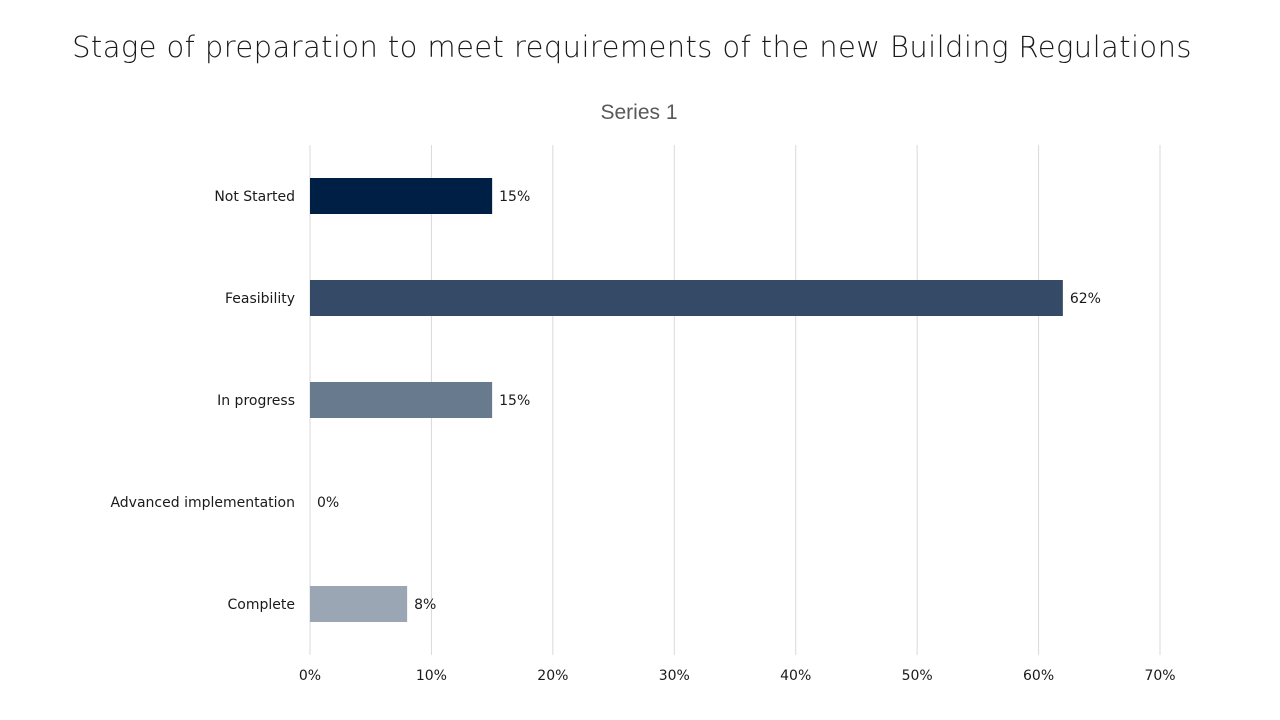  Describe the element at coordinates (431, 676) in the screenshot. I see `x-tick-label: 10%` at that location.